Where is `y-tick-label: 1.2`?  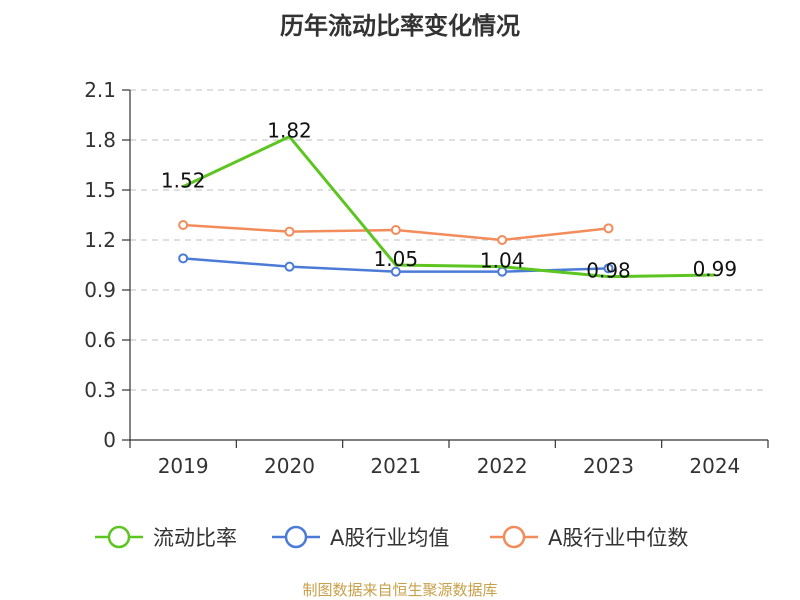
y-tick-label: 1.2 is located at coordinates (100, 240).